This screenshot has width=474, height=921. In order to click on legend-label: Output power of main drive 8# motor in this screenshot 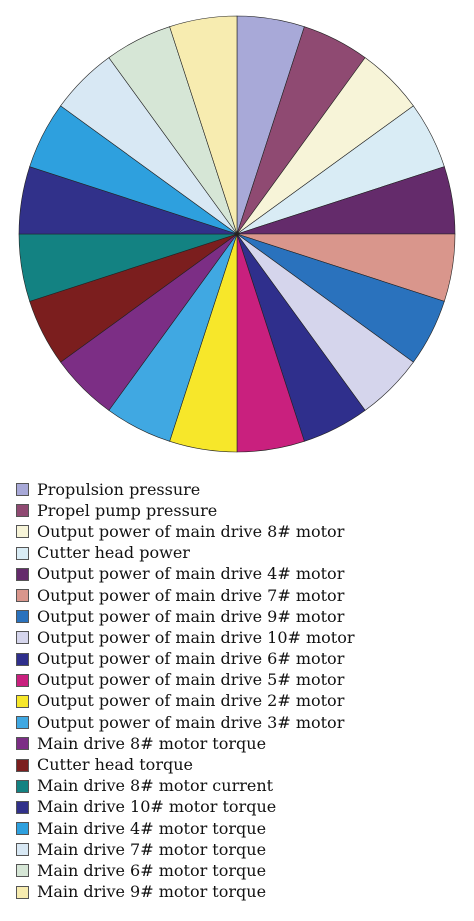, I will do `click(191, 531)`.